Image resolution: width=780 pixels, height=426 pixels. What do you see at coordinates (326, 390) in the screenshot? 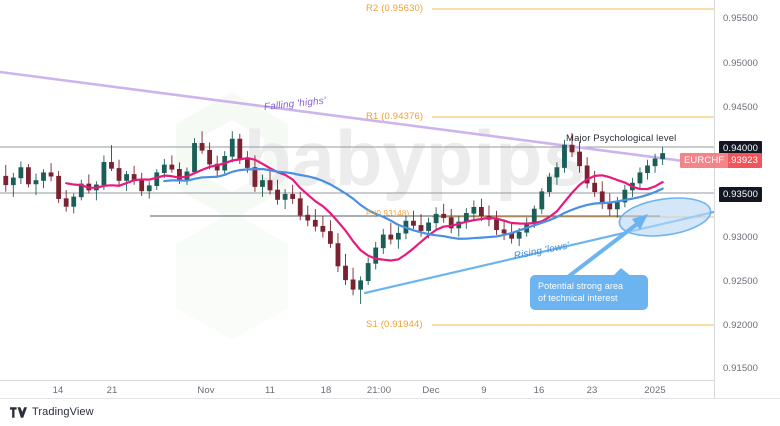
I see `time-tick: 18` at bounding box center [326, 390].